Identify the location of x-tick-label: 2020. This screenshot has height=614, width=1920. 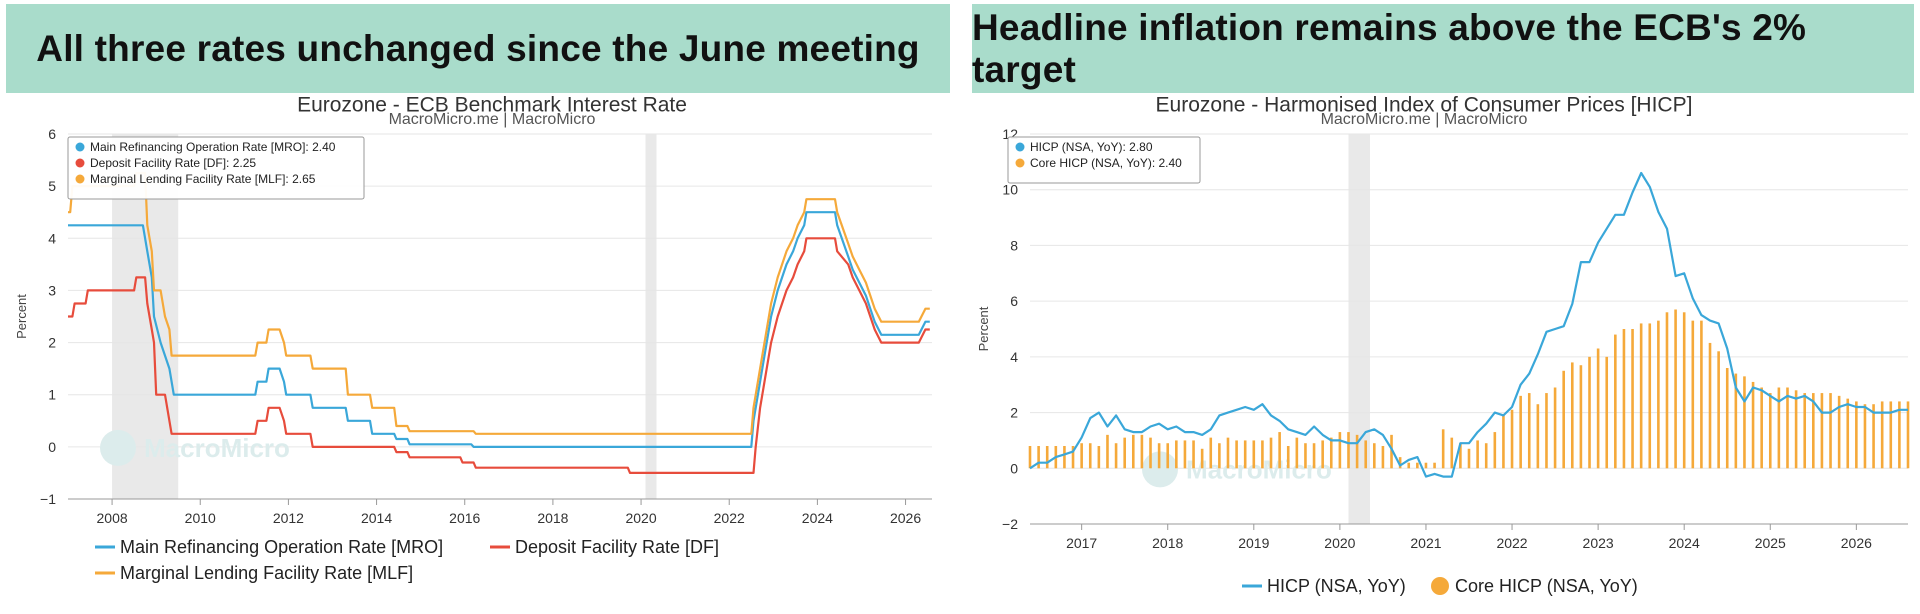
(1339, 543).